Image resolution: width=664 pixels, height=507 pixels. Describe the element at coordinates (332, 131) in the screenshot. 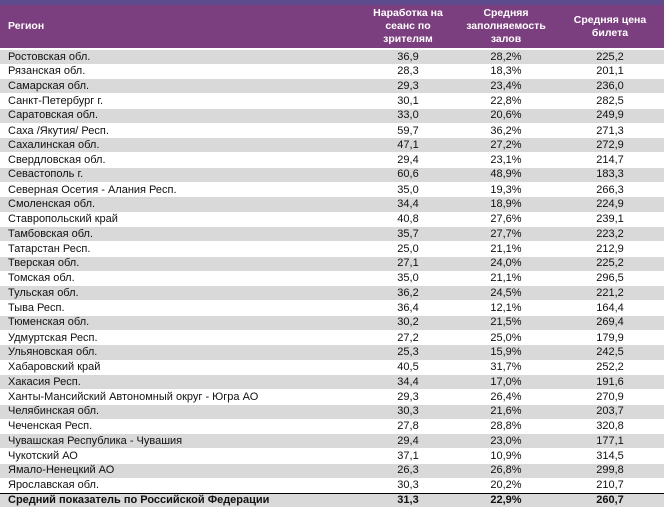

I see `table-row: Саха /Якутия/ Респ. 59,7 36,2% 271,3` at that location.